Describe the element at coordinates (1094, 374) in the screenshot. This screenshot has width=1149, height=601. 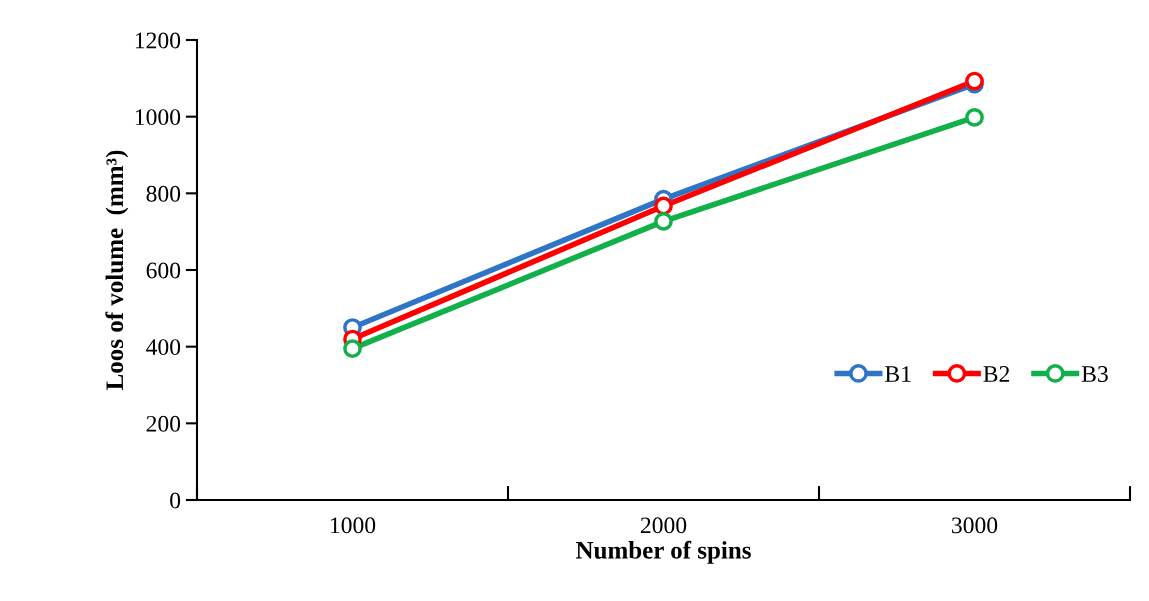
I see `legend-label: B3` at that location.